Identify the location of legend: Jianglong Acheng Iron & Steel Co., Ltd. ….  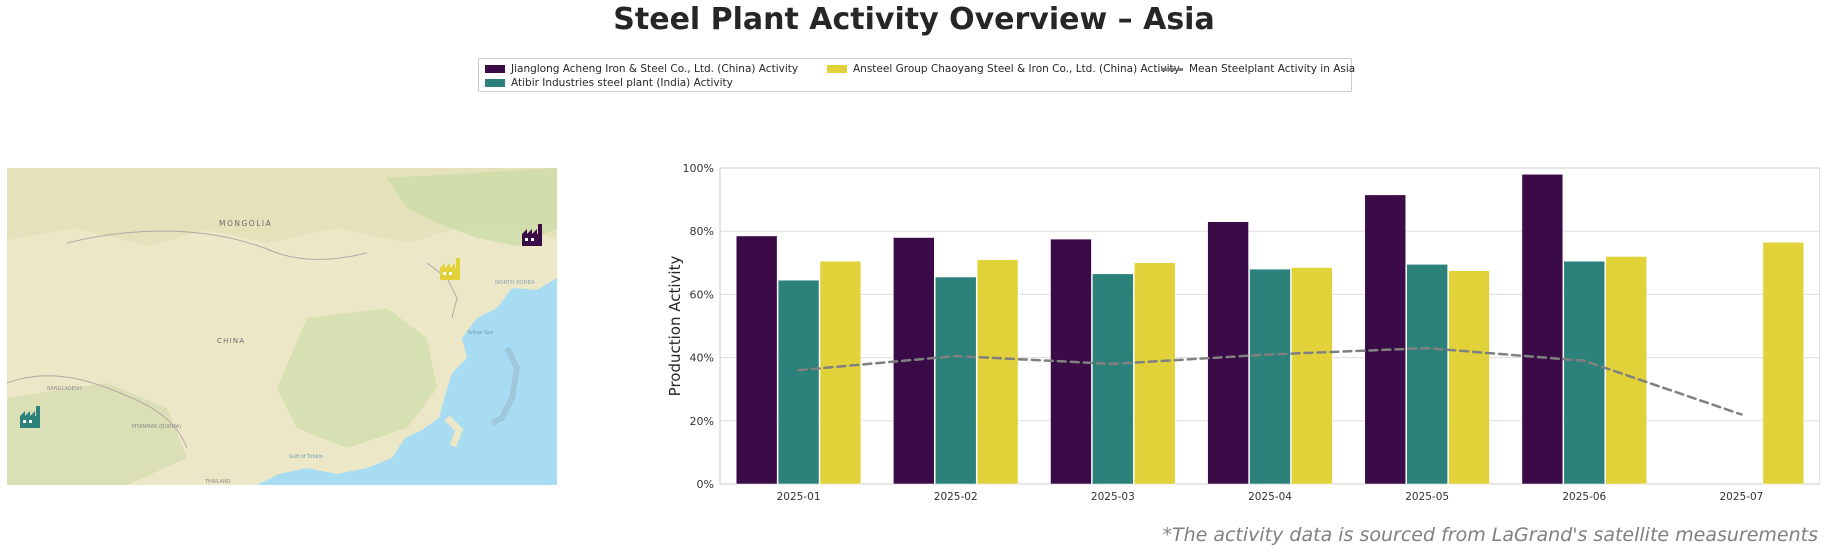
(916, 75).